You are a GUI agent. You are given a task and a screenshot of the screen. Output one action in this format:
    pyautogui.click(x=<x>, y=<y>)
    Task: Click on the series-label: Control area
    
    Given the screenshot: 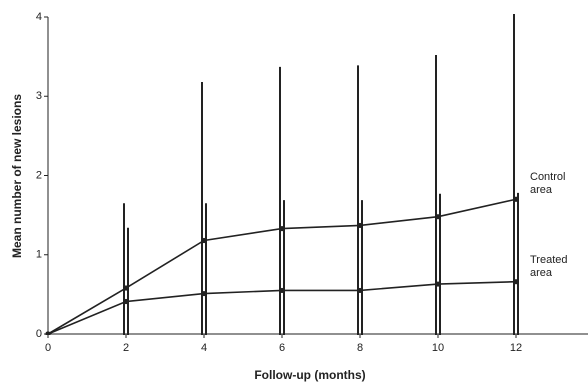 What is the action you would take?
    pyautogui.click(x=548, y=184)
    